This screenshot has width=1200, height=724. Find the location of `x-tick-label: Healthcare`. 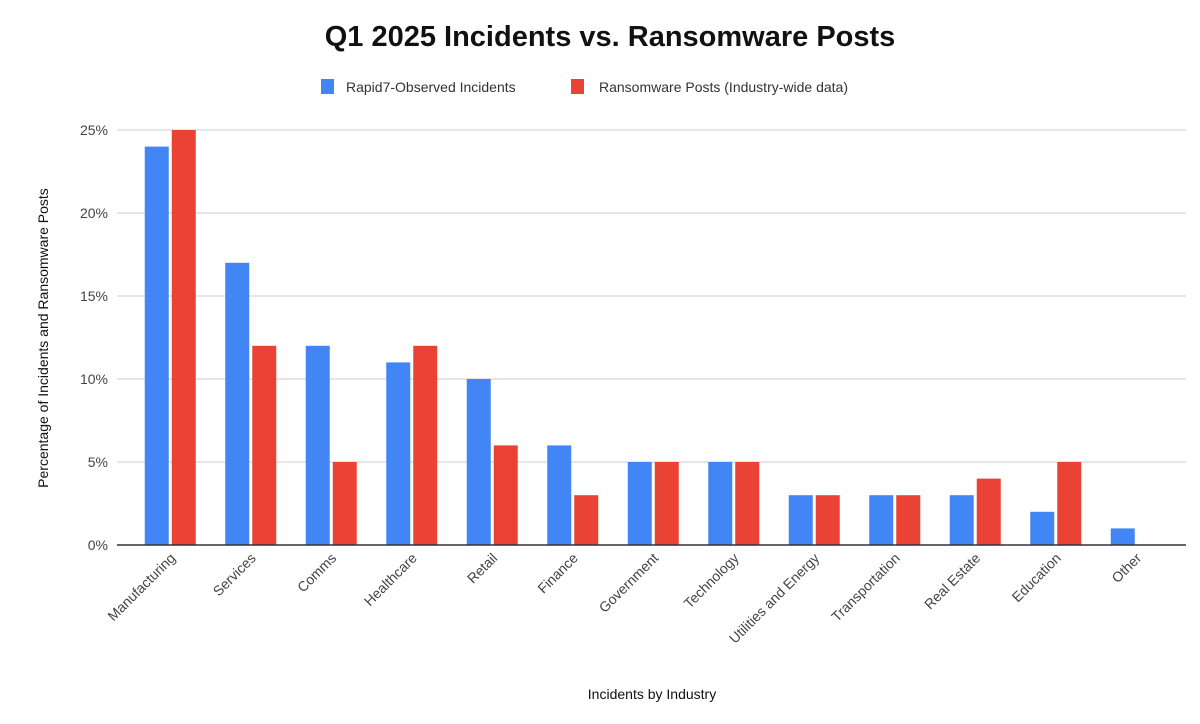

x-tick-label: Healthcare is located at coordinates (390, 579).